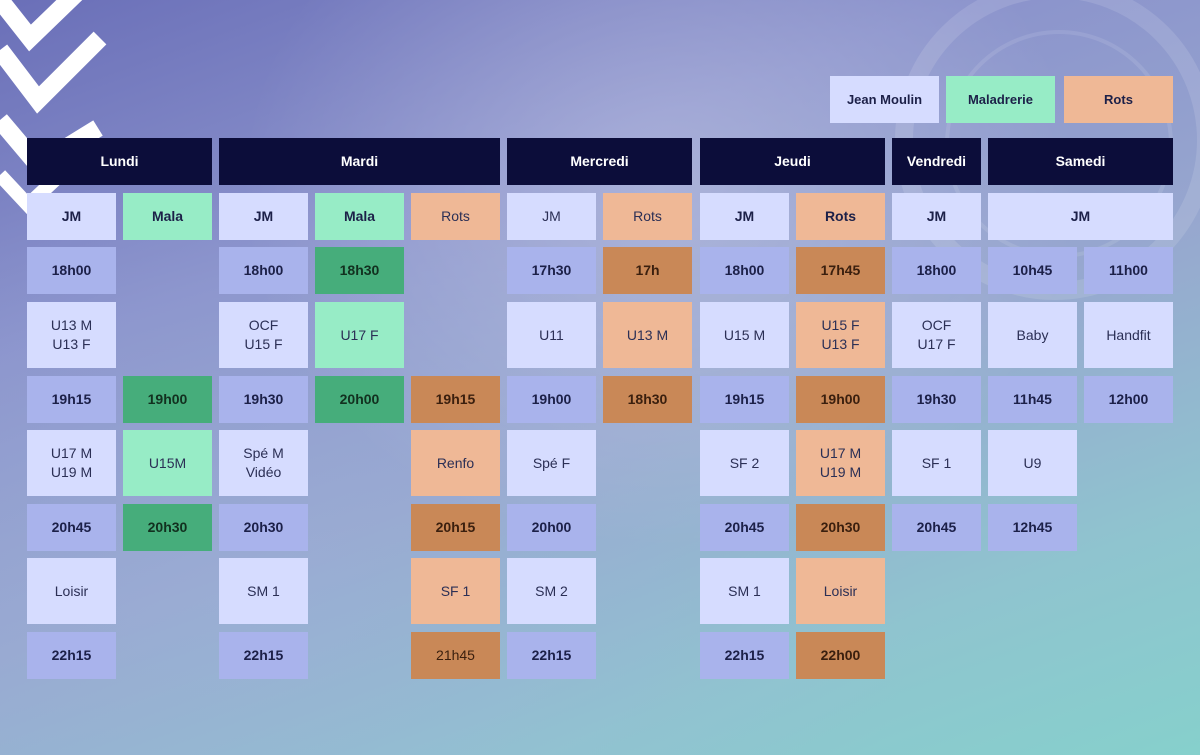  Describe the element at coordinates (840, 216) in the screenshot. I see `venue-jeudi-rots: Rots` at that location.